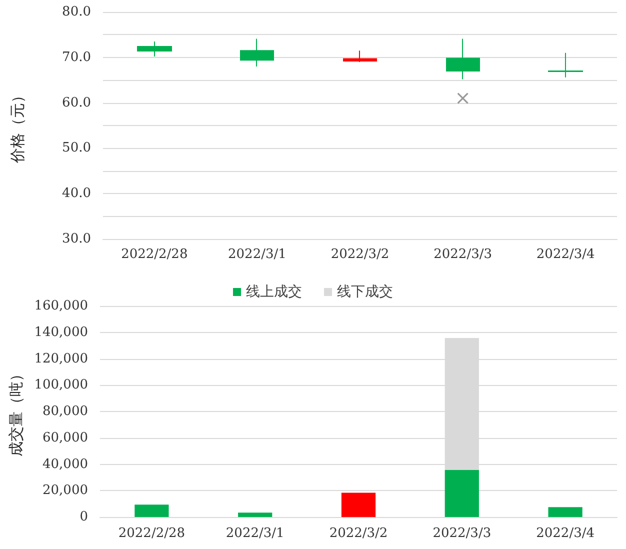 The width and height of the screenshot is (626, 549). What do you see at coordinates (15, 411) in the screenshot?
I see `y-axis-title: 成交量（吨）` at bounding box center [15, 411].